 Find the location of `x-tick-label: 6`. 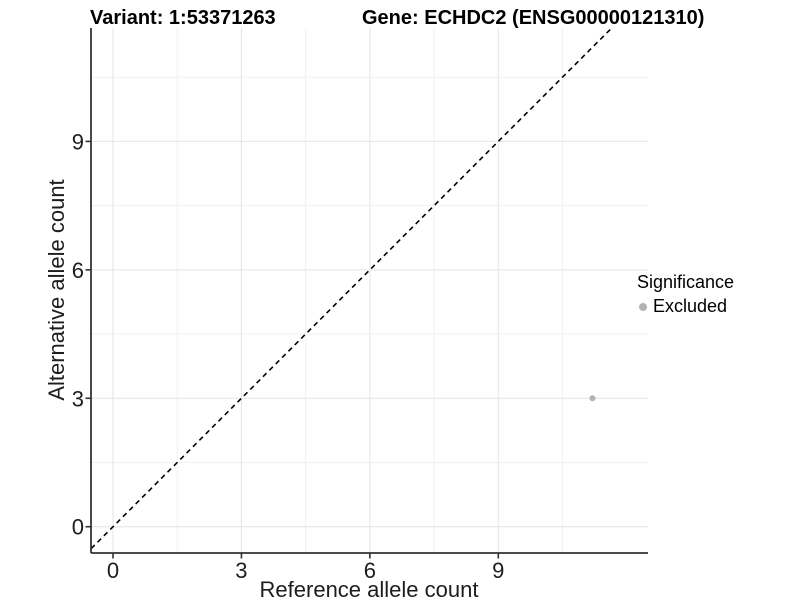

x-tick-label: 6 is located at coordinates (370, 570).